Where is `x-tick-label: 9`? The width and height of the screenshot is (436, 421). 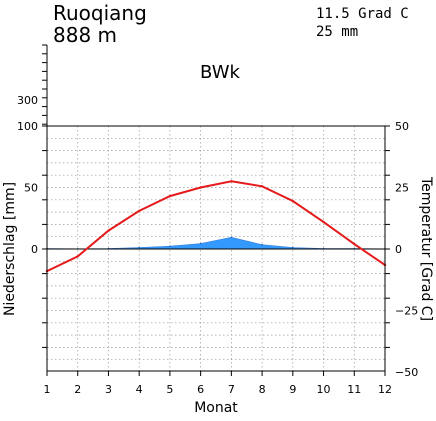 x-tick-label: 9 is located at coordinates (292, 389).